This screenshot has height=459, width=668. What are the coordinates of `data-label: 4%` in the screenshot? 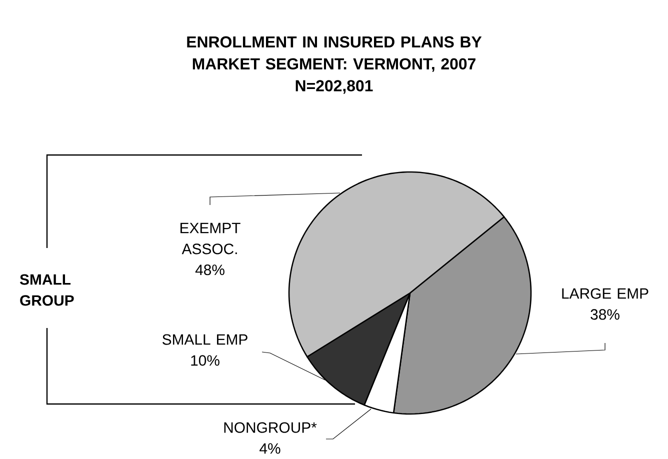 It's located at (270, 448).